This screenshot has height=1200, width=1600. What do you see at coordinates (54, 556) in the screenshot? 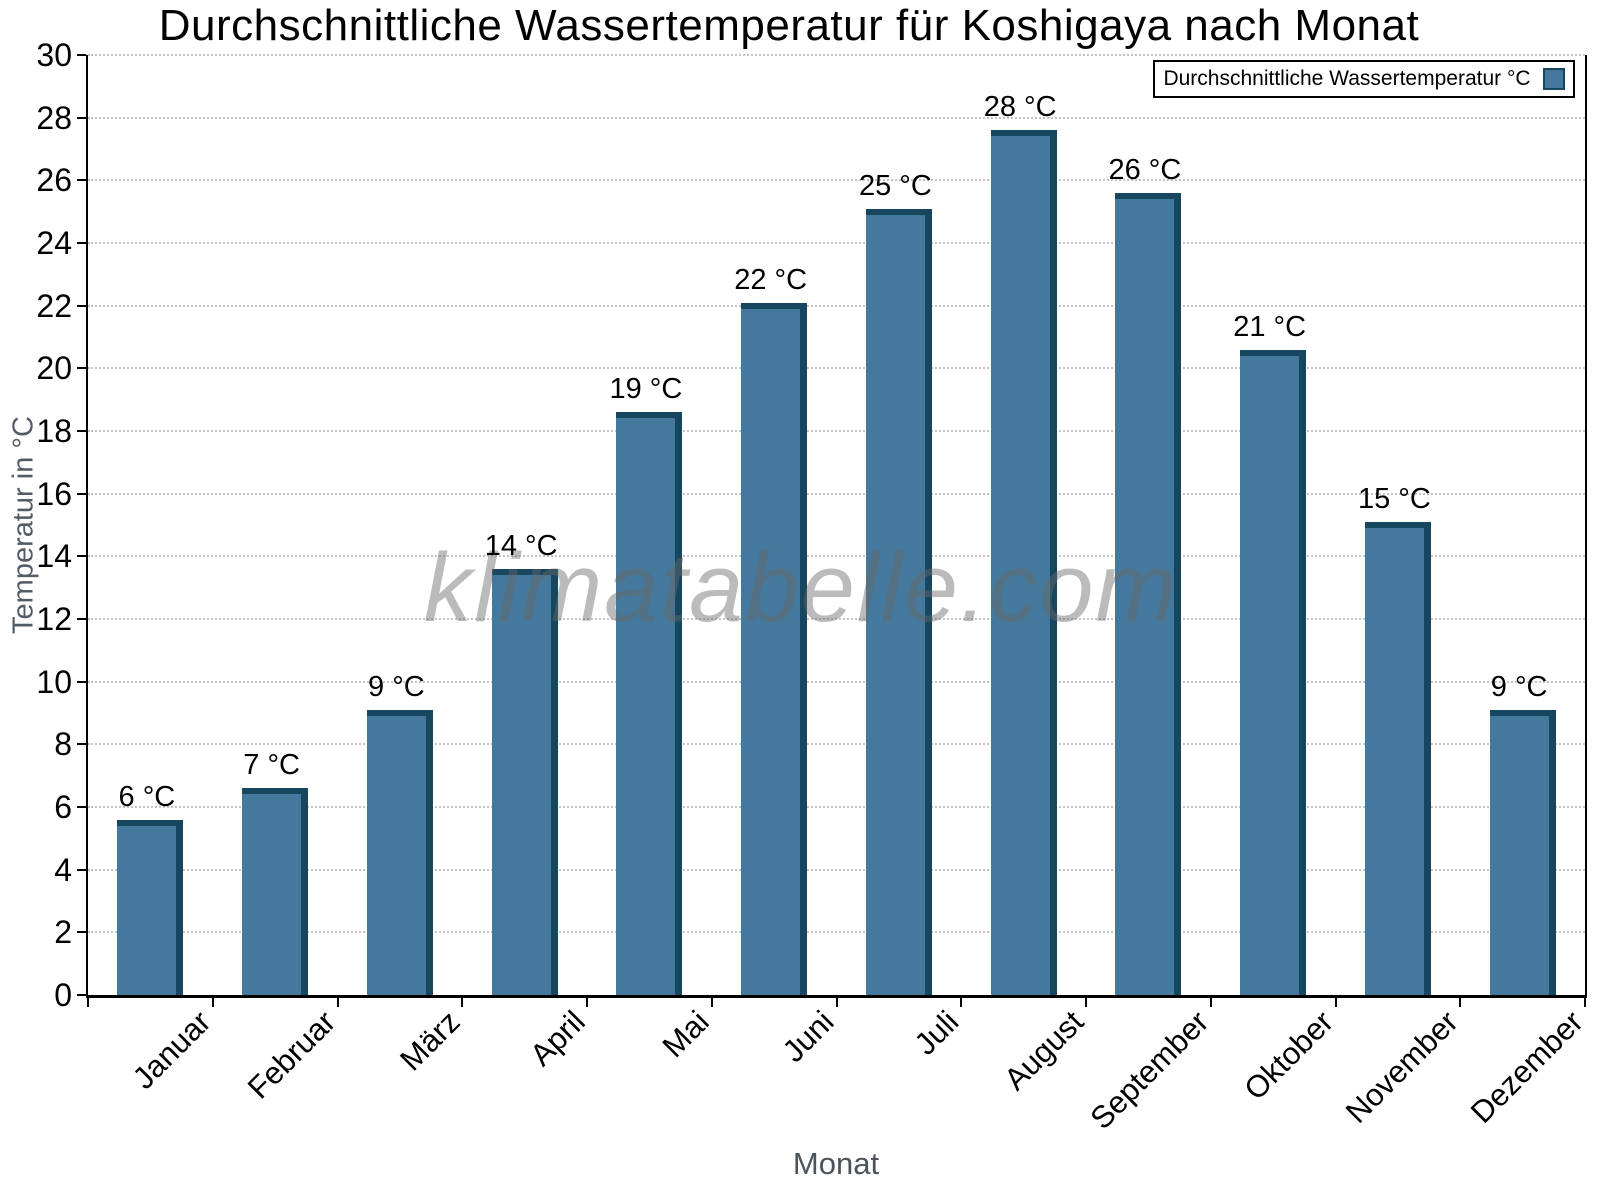
I see `y-tick-label: 14` at bounding box center [54, 556].